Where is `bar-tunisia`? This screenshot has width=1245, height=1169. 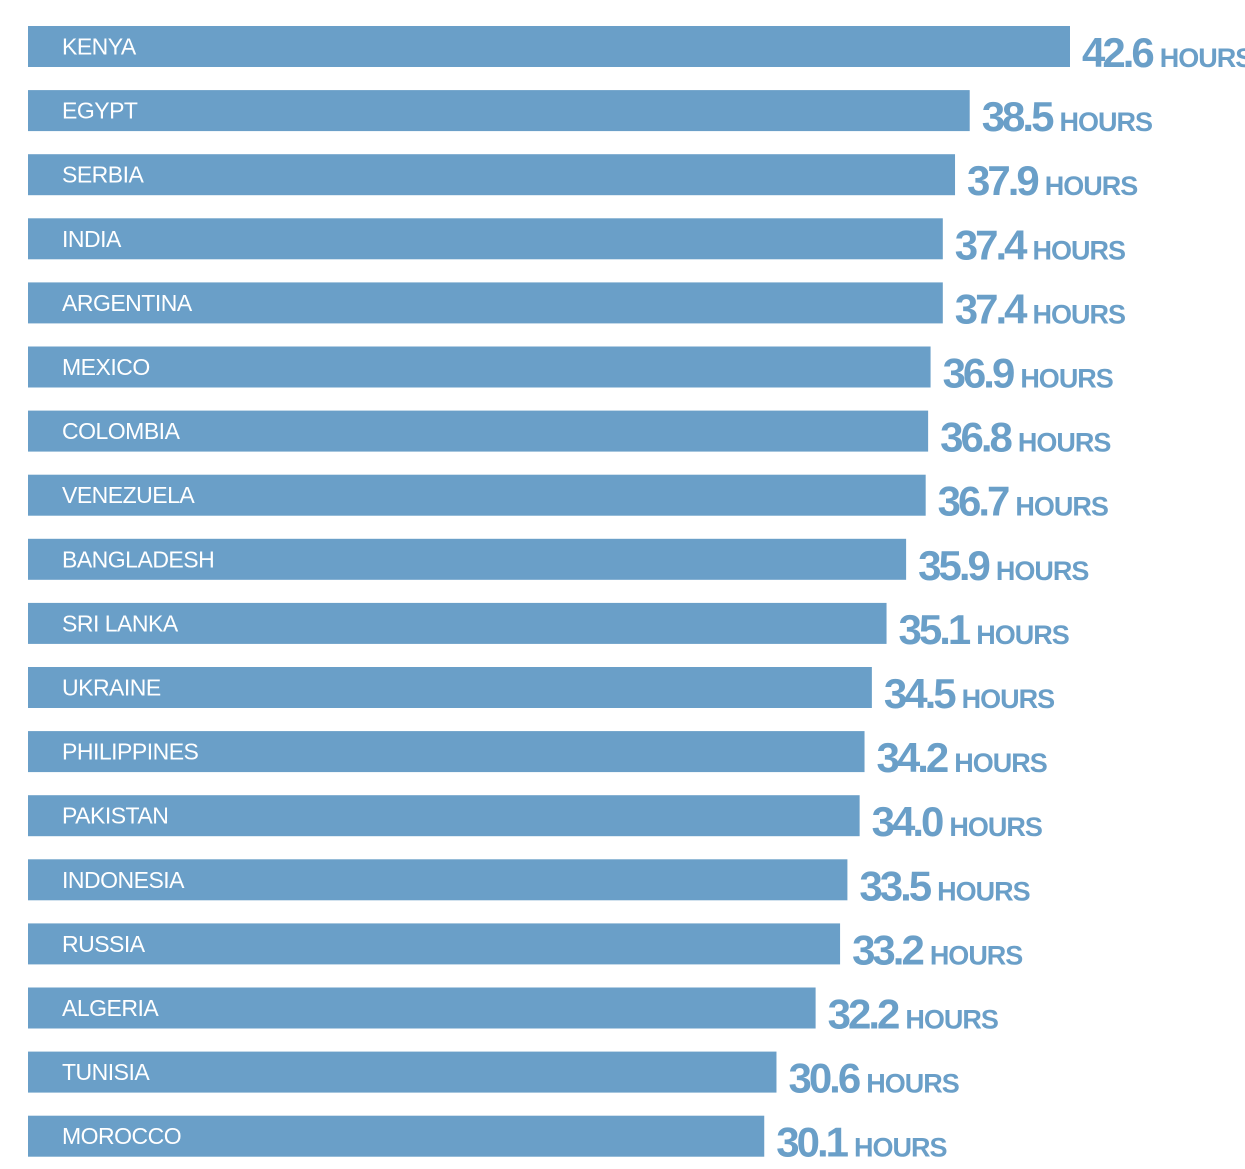 bar-tunisia is located at coordinates (402, 1072).